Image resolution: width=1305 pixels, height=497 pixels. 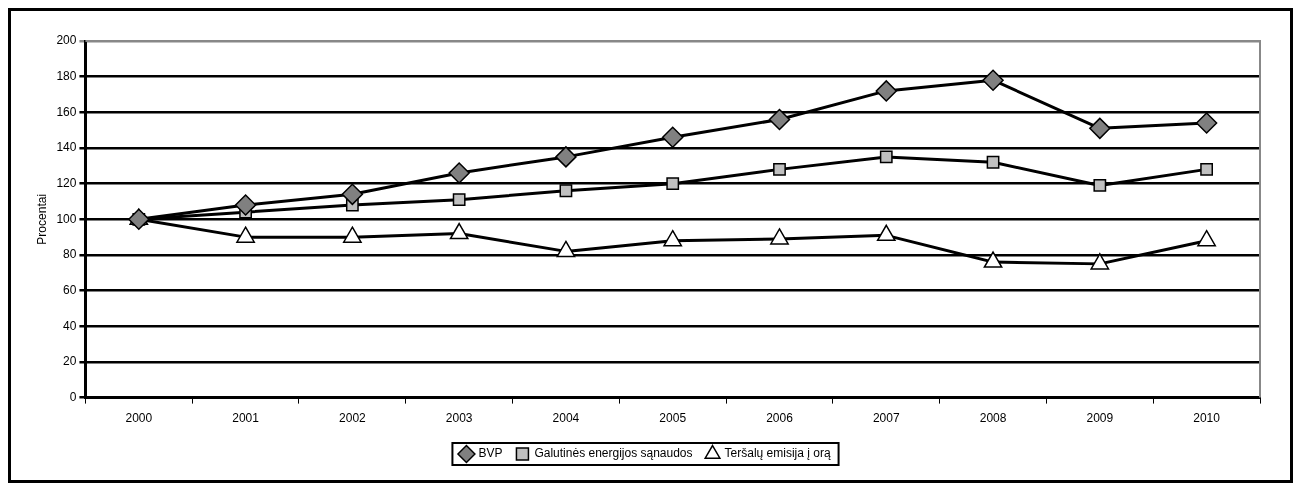 I want to click on x-tick-label: 2002, so click(x=353, y=418).